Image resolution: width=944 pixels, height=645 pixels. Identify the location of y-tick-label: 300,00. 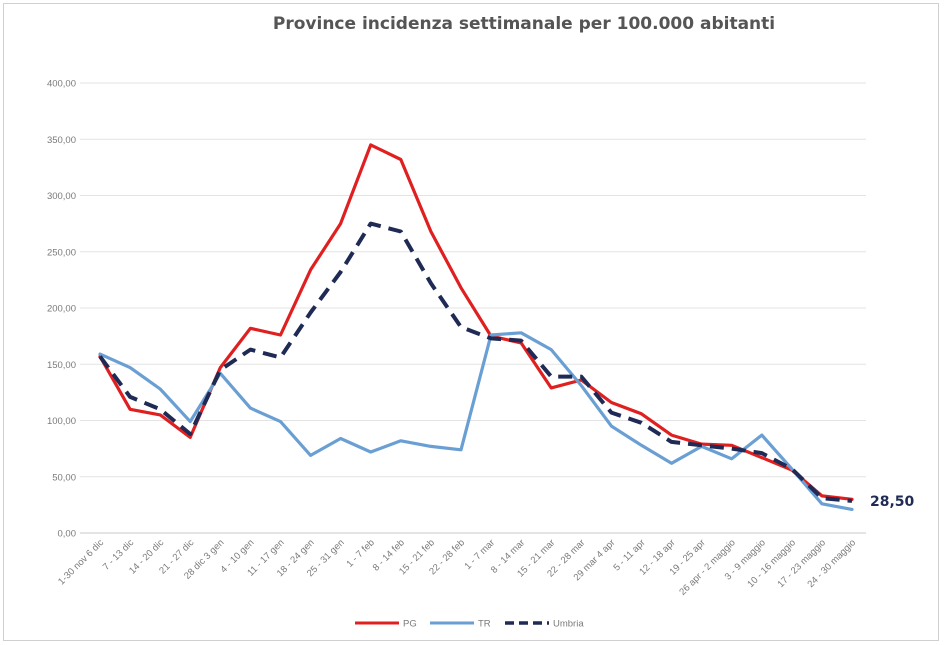
(61, 196).